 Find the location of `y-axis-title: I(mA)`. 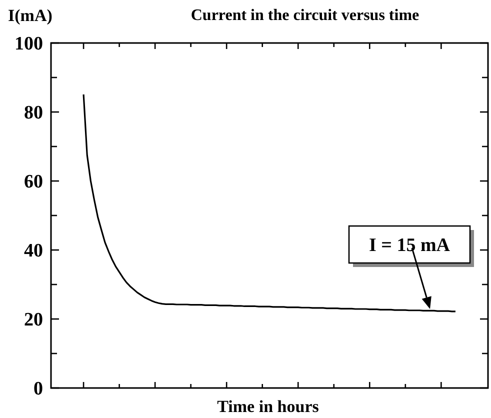

y-axis-title: I(mA) is located at coordinates (30, 15).